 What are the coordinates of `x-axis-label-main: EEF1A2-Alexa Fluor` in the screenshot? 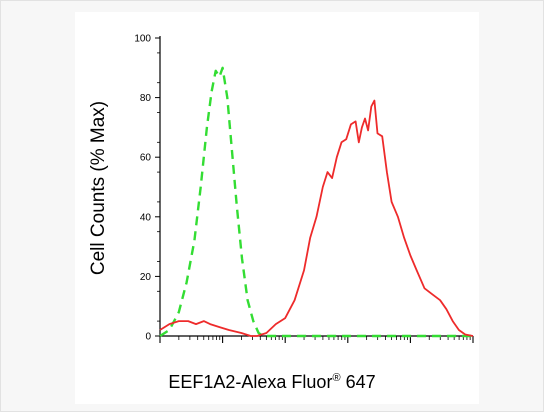 It's located at (250, 382).